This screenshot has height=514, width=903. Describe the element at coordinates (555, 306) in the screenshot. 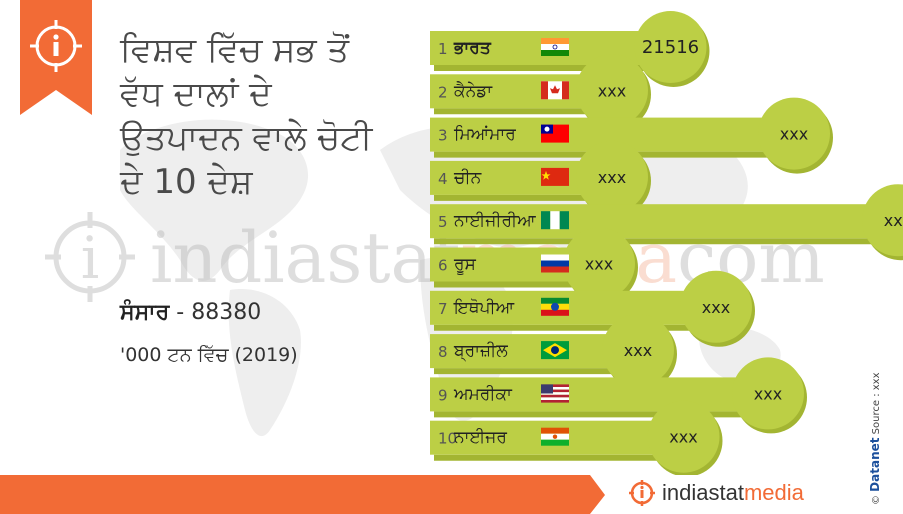

I see `flag-ethiopia-icon` at that location.